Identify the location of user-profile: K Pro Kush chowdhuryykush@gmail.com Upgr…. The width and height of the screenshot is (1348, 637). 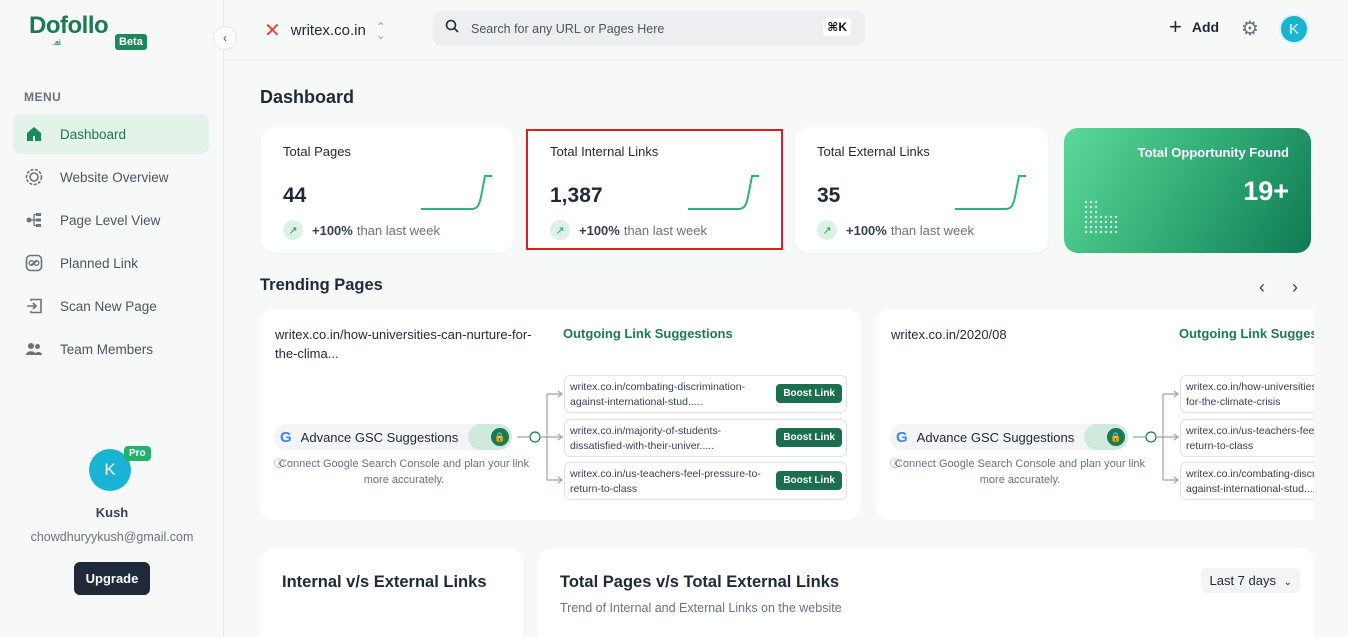
(112, 520).